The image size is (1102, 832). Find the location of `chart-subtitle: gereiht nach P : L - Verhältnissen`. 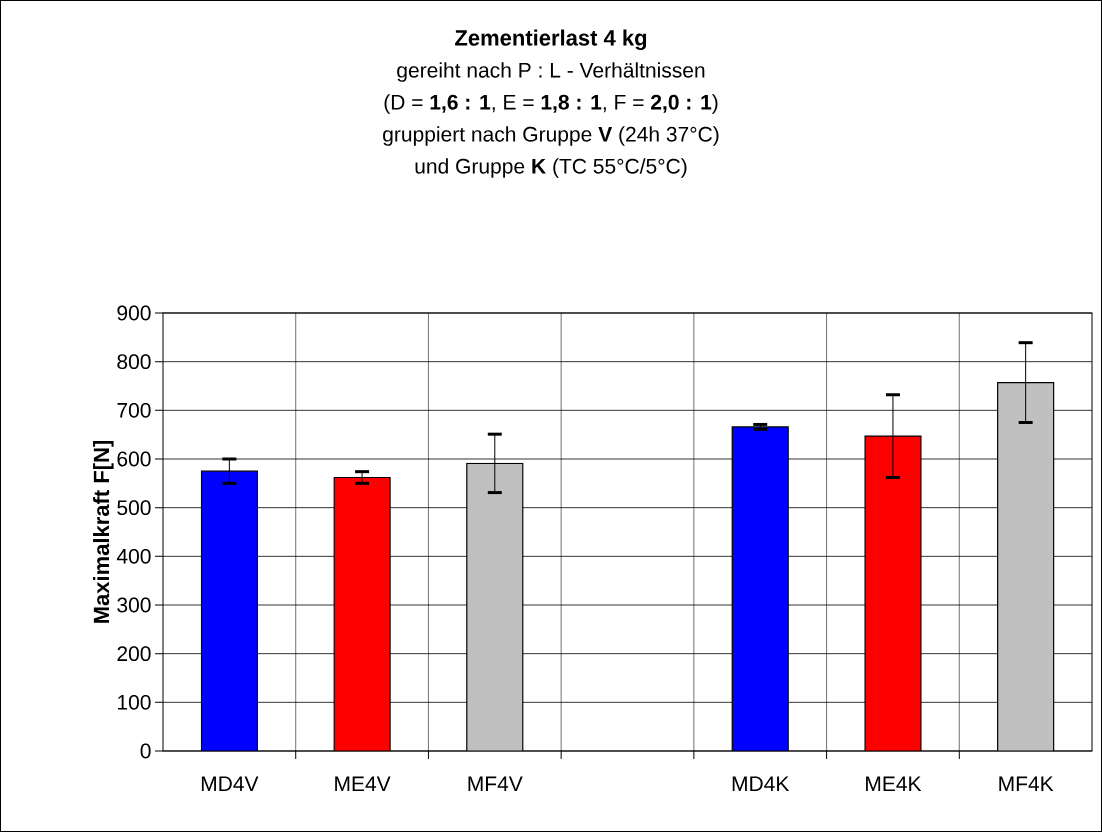

chart-subtitle: gereiht nach P : L - Verhältnissen is located at coordinates (551, 72).